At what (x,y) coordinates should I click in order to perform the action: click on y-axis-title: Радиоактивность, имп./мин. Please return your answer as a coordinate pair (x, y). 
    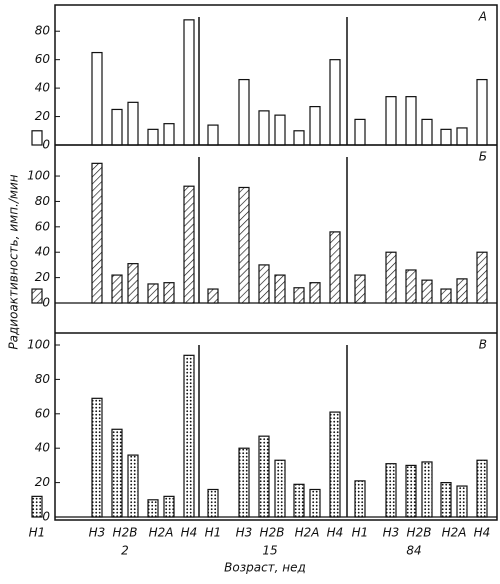
    Looking at the image, I should click on (14, 261).